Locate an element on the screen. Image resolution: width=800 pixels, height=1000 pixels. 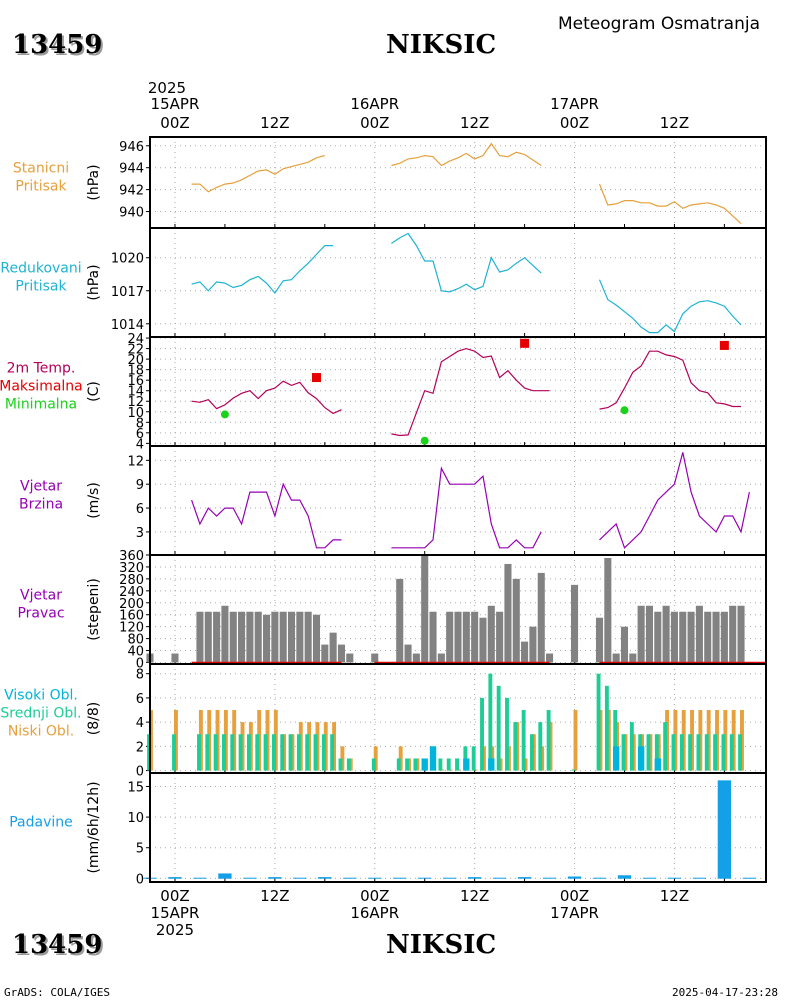
panel-label: 2m Temp. is located at coordinates (41, 369).